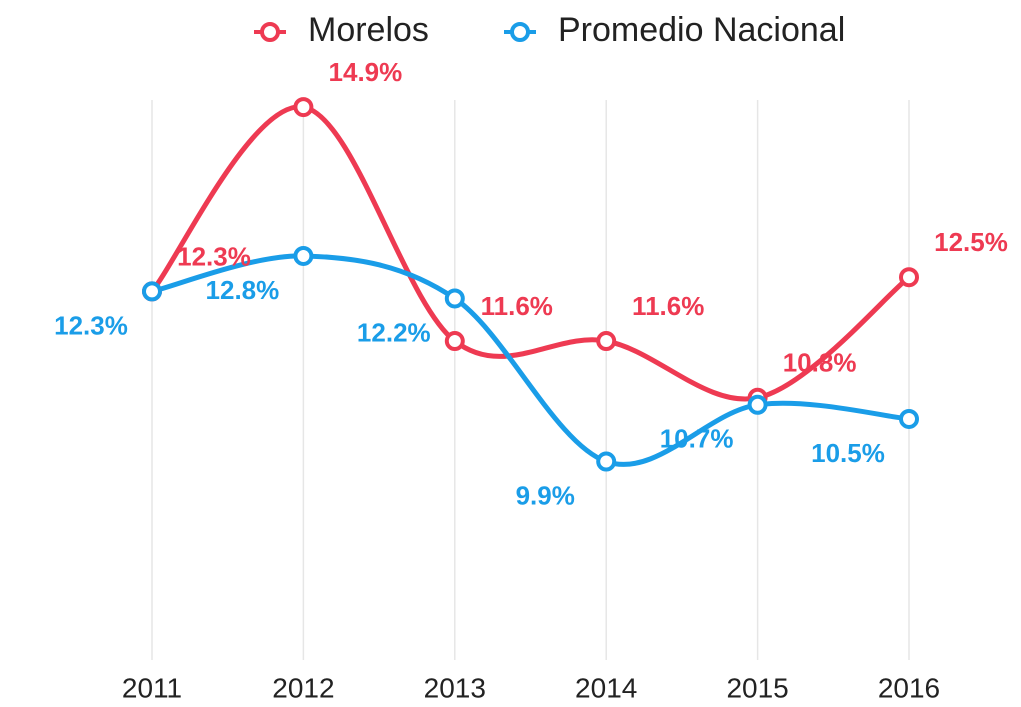 Image resolution: width=1021 pixels, height=707 pixels. I want to click on value-label: 10.8%, so click(820, 363).